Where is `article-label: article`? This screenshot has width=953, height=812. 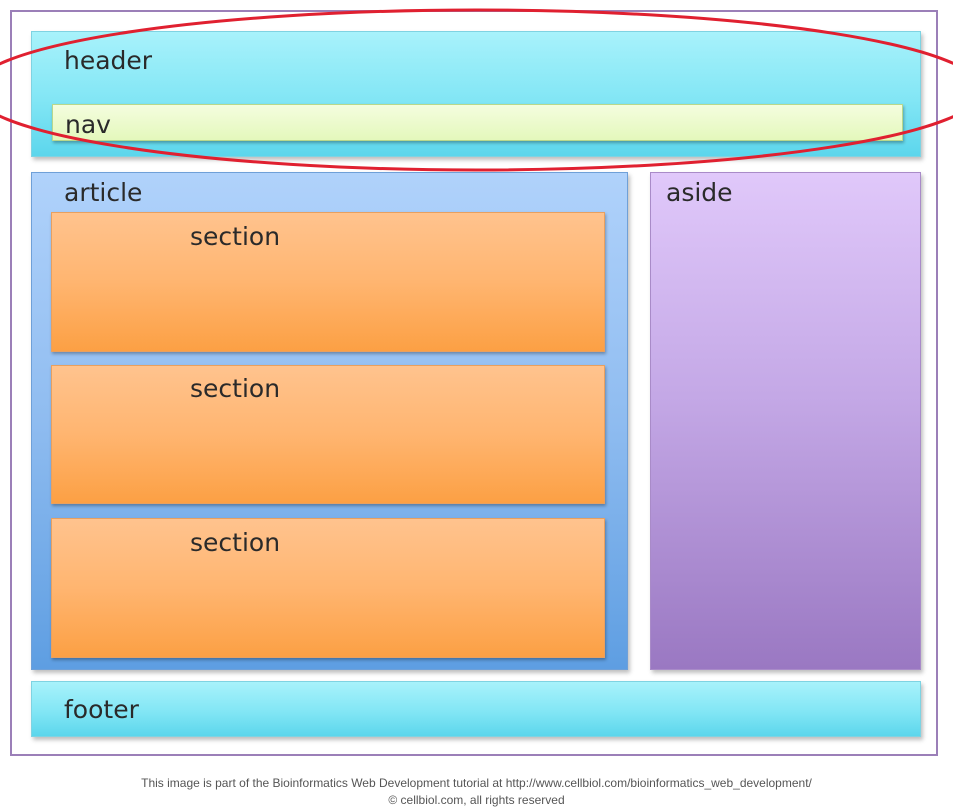
article-label: article is located at coordinates (103, 192).